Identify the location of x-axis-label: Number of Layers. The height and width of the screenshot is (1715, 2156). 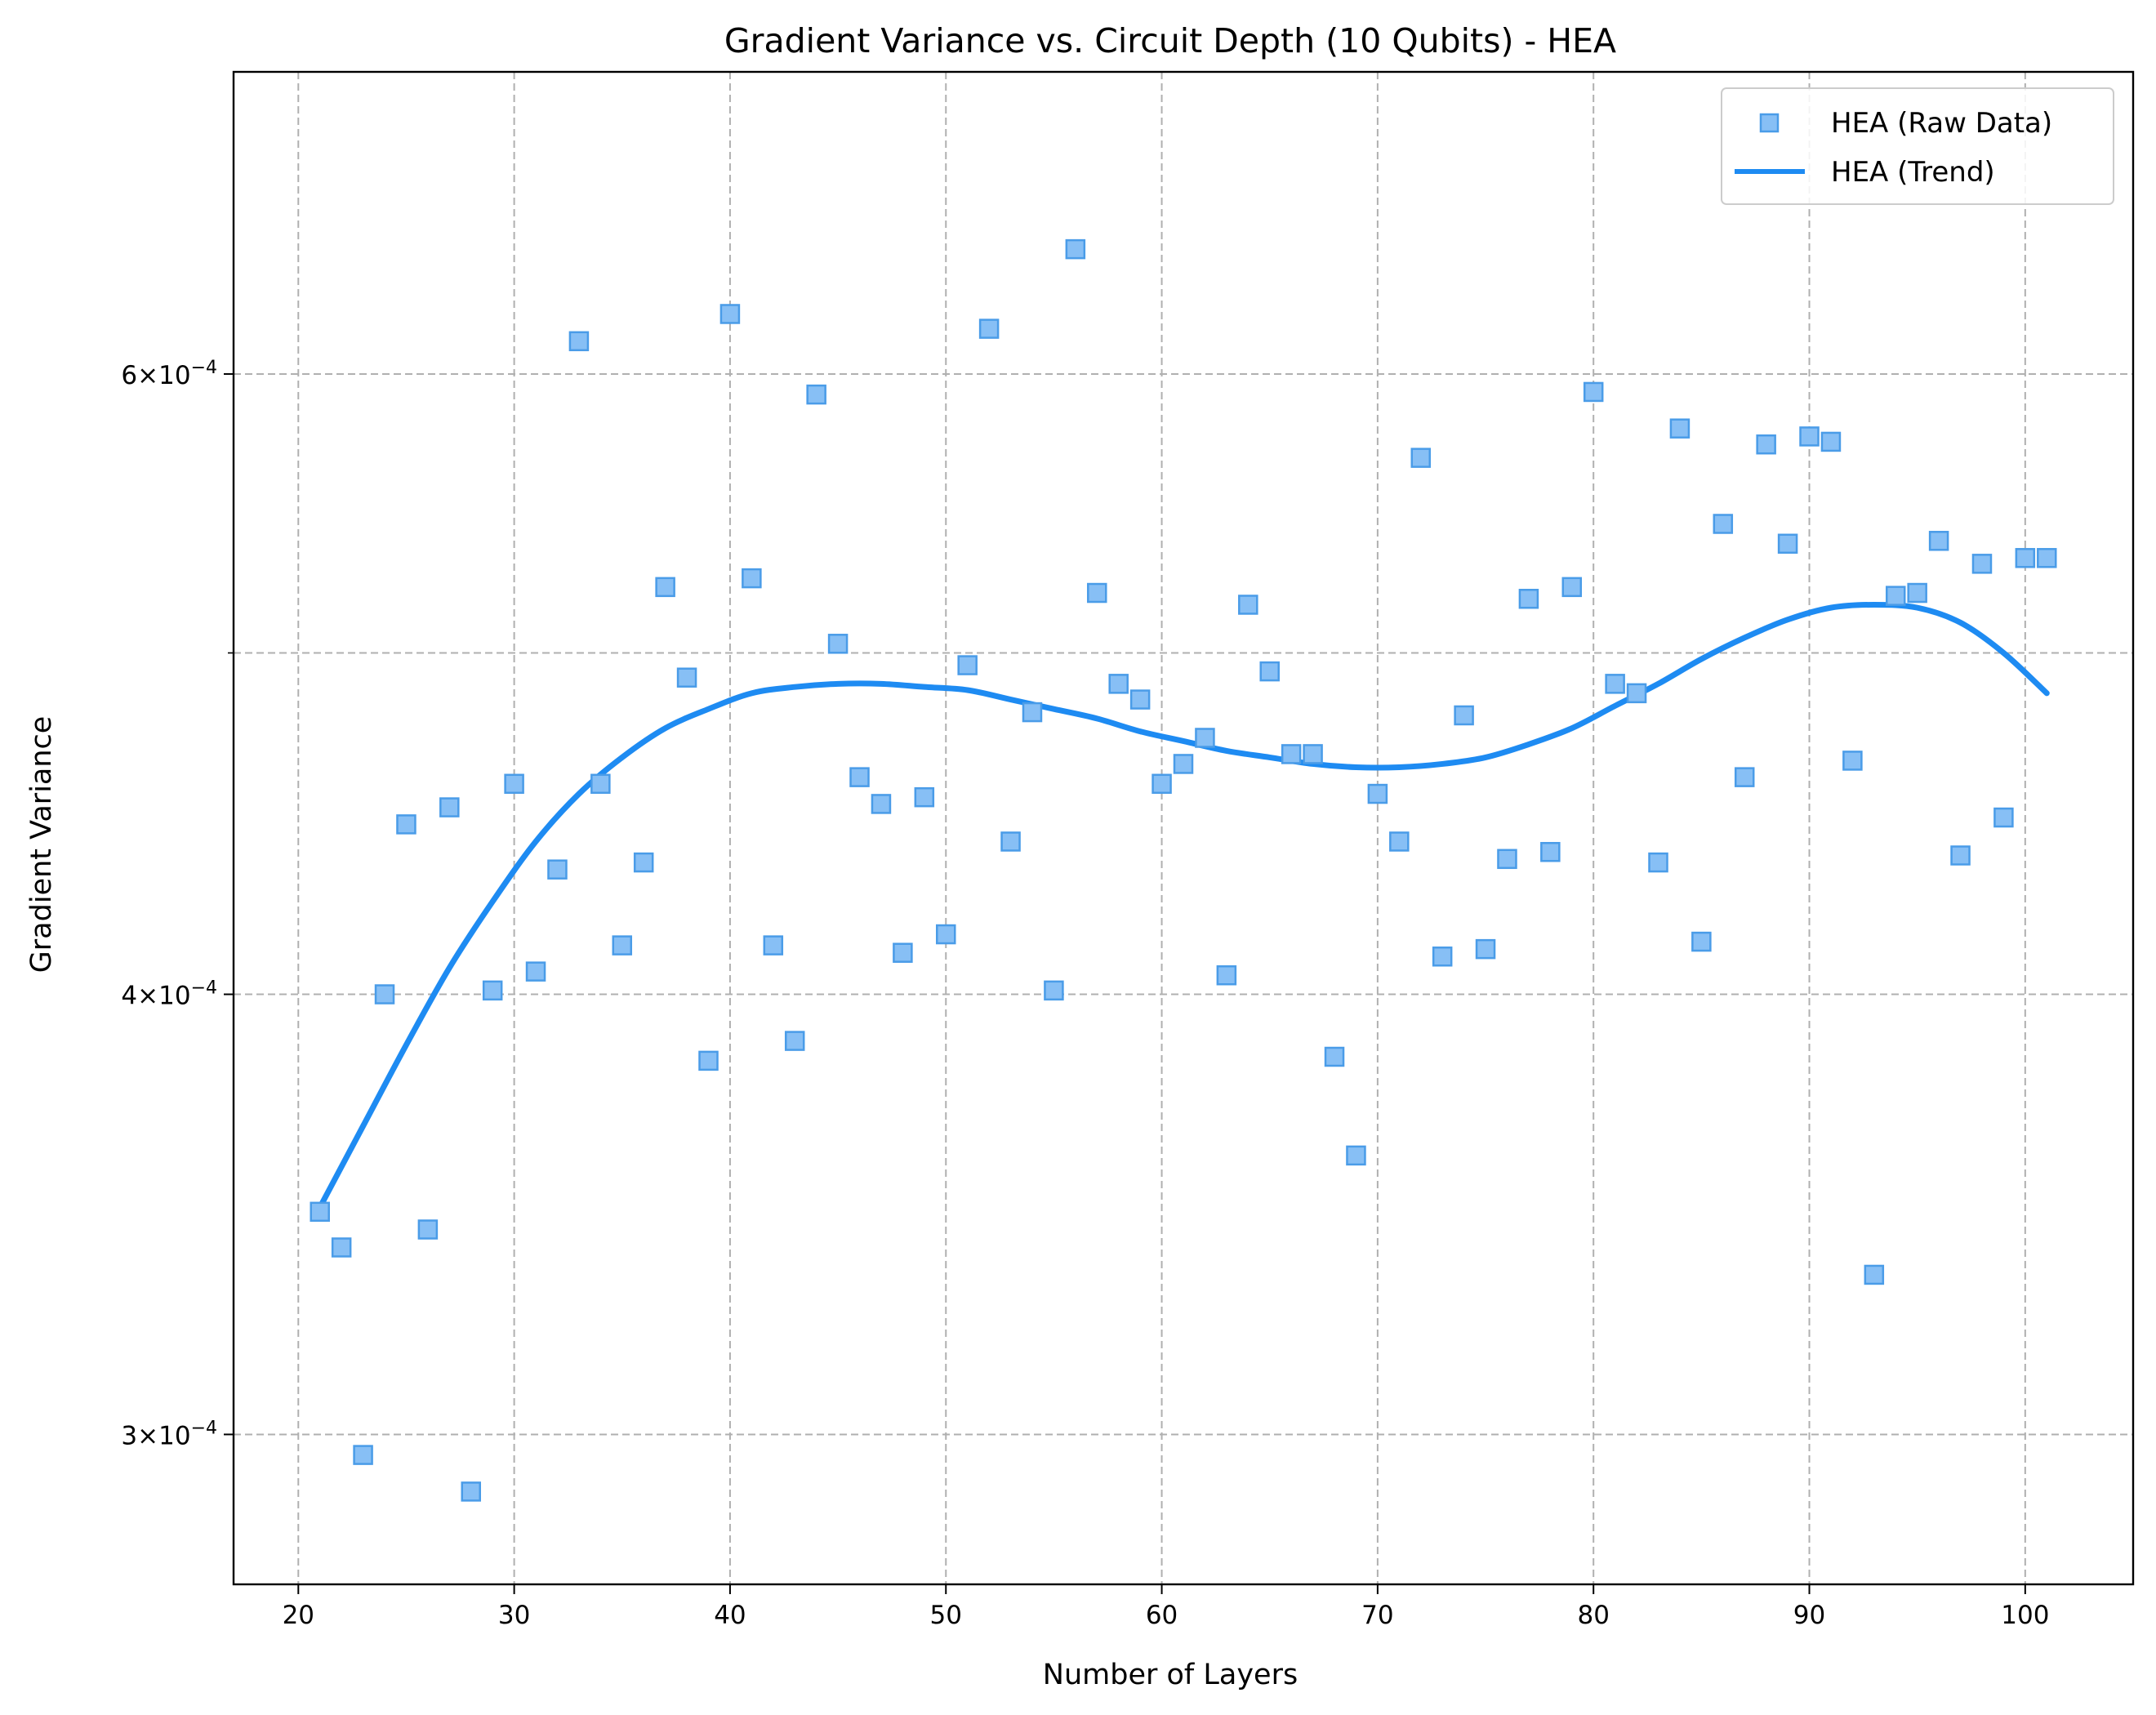
(1170, 1675).